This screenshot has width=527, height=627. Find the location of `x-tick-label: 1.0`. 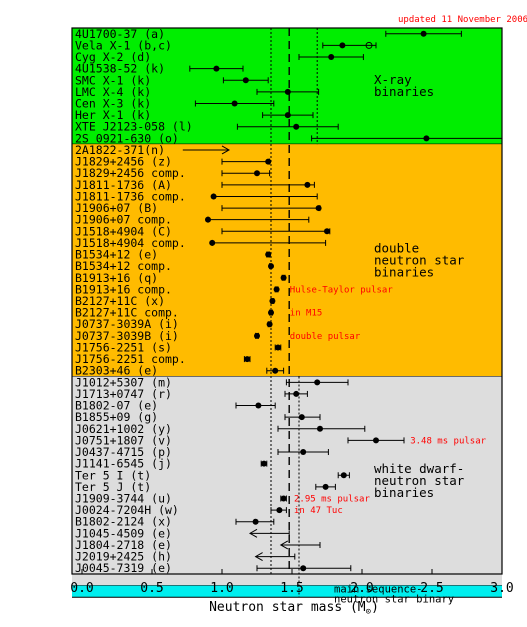

x-tick-label: 1.0 is located at coordinates (221, 588).